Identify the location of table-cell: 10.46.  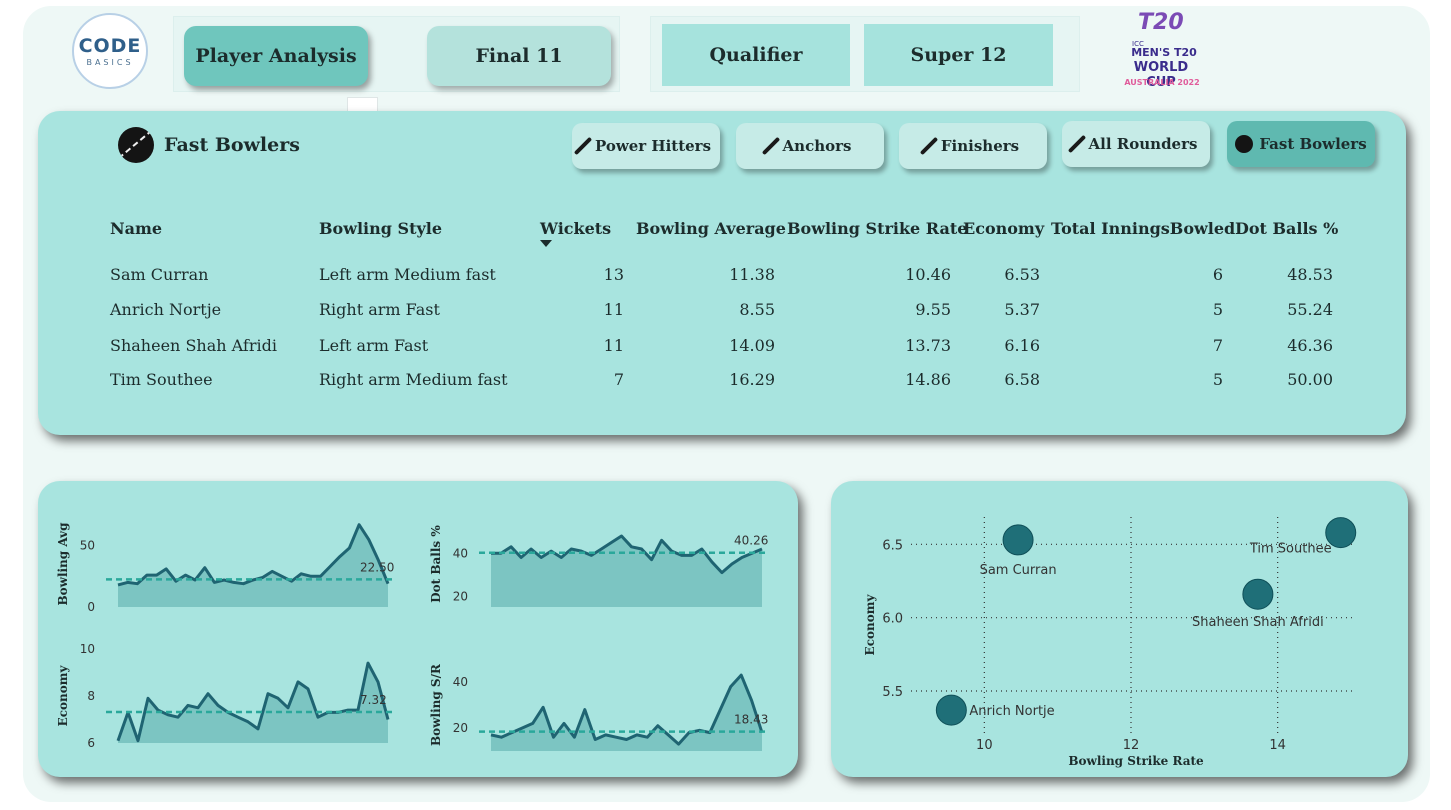
(928, 274).